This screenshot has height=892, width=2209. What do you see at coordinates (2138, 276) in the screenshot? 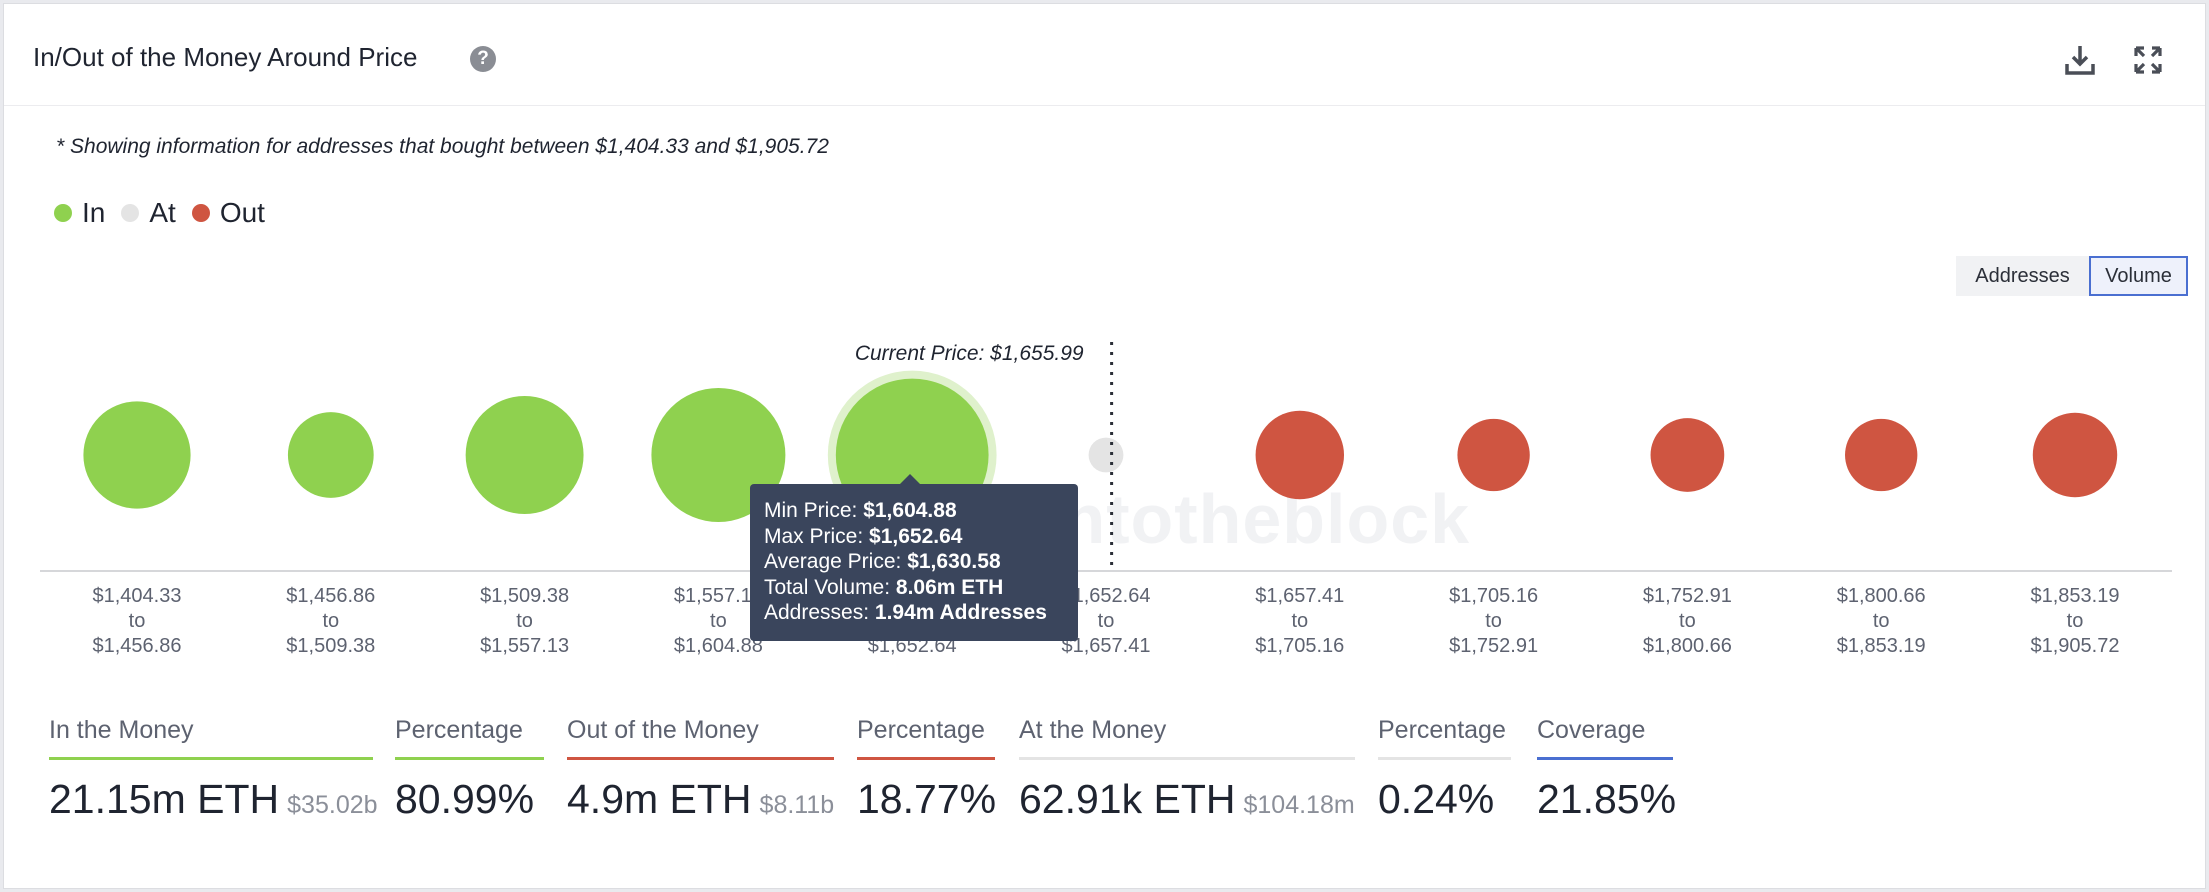
I see `volume-toggle-button: Volume` at bounding box center [2138, 276].